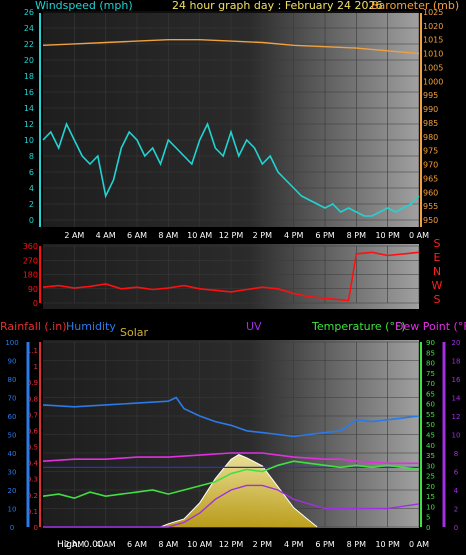 The image size is (466, 555). I want to click on barometer-tick: 990, so click(430, 109).